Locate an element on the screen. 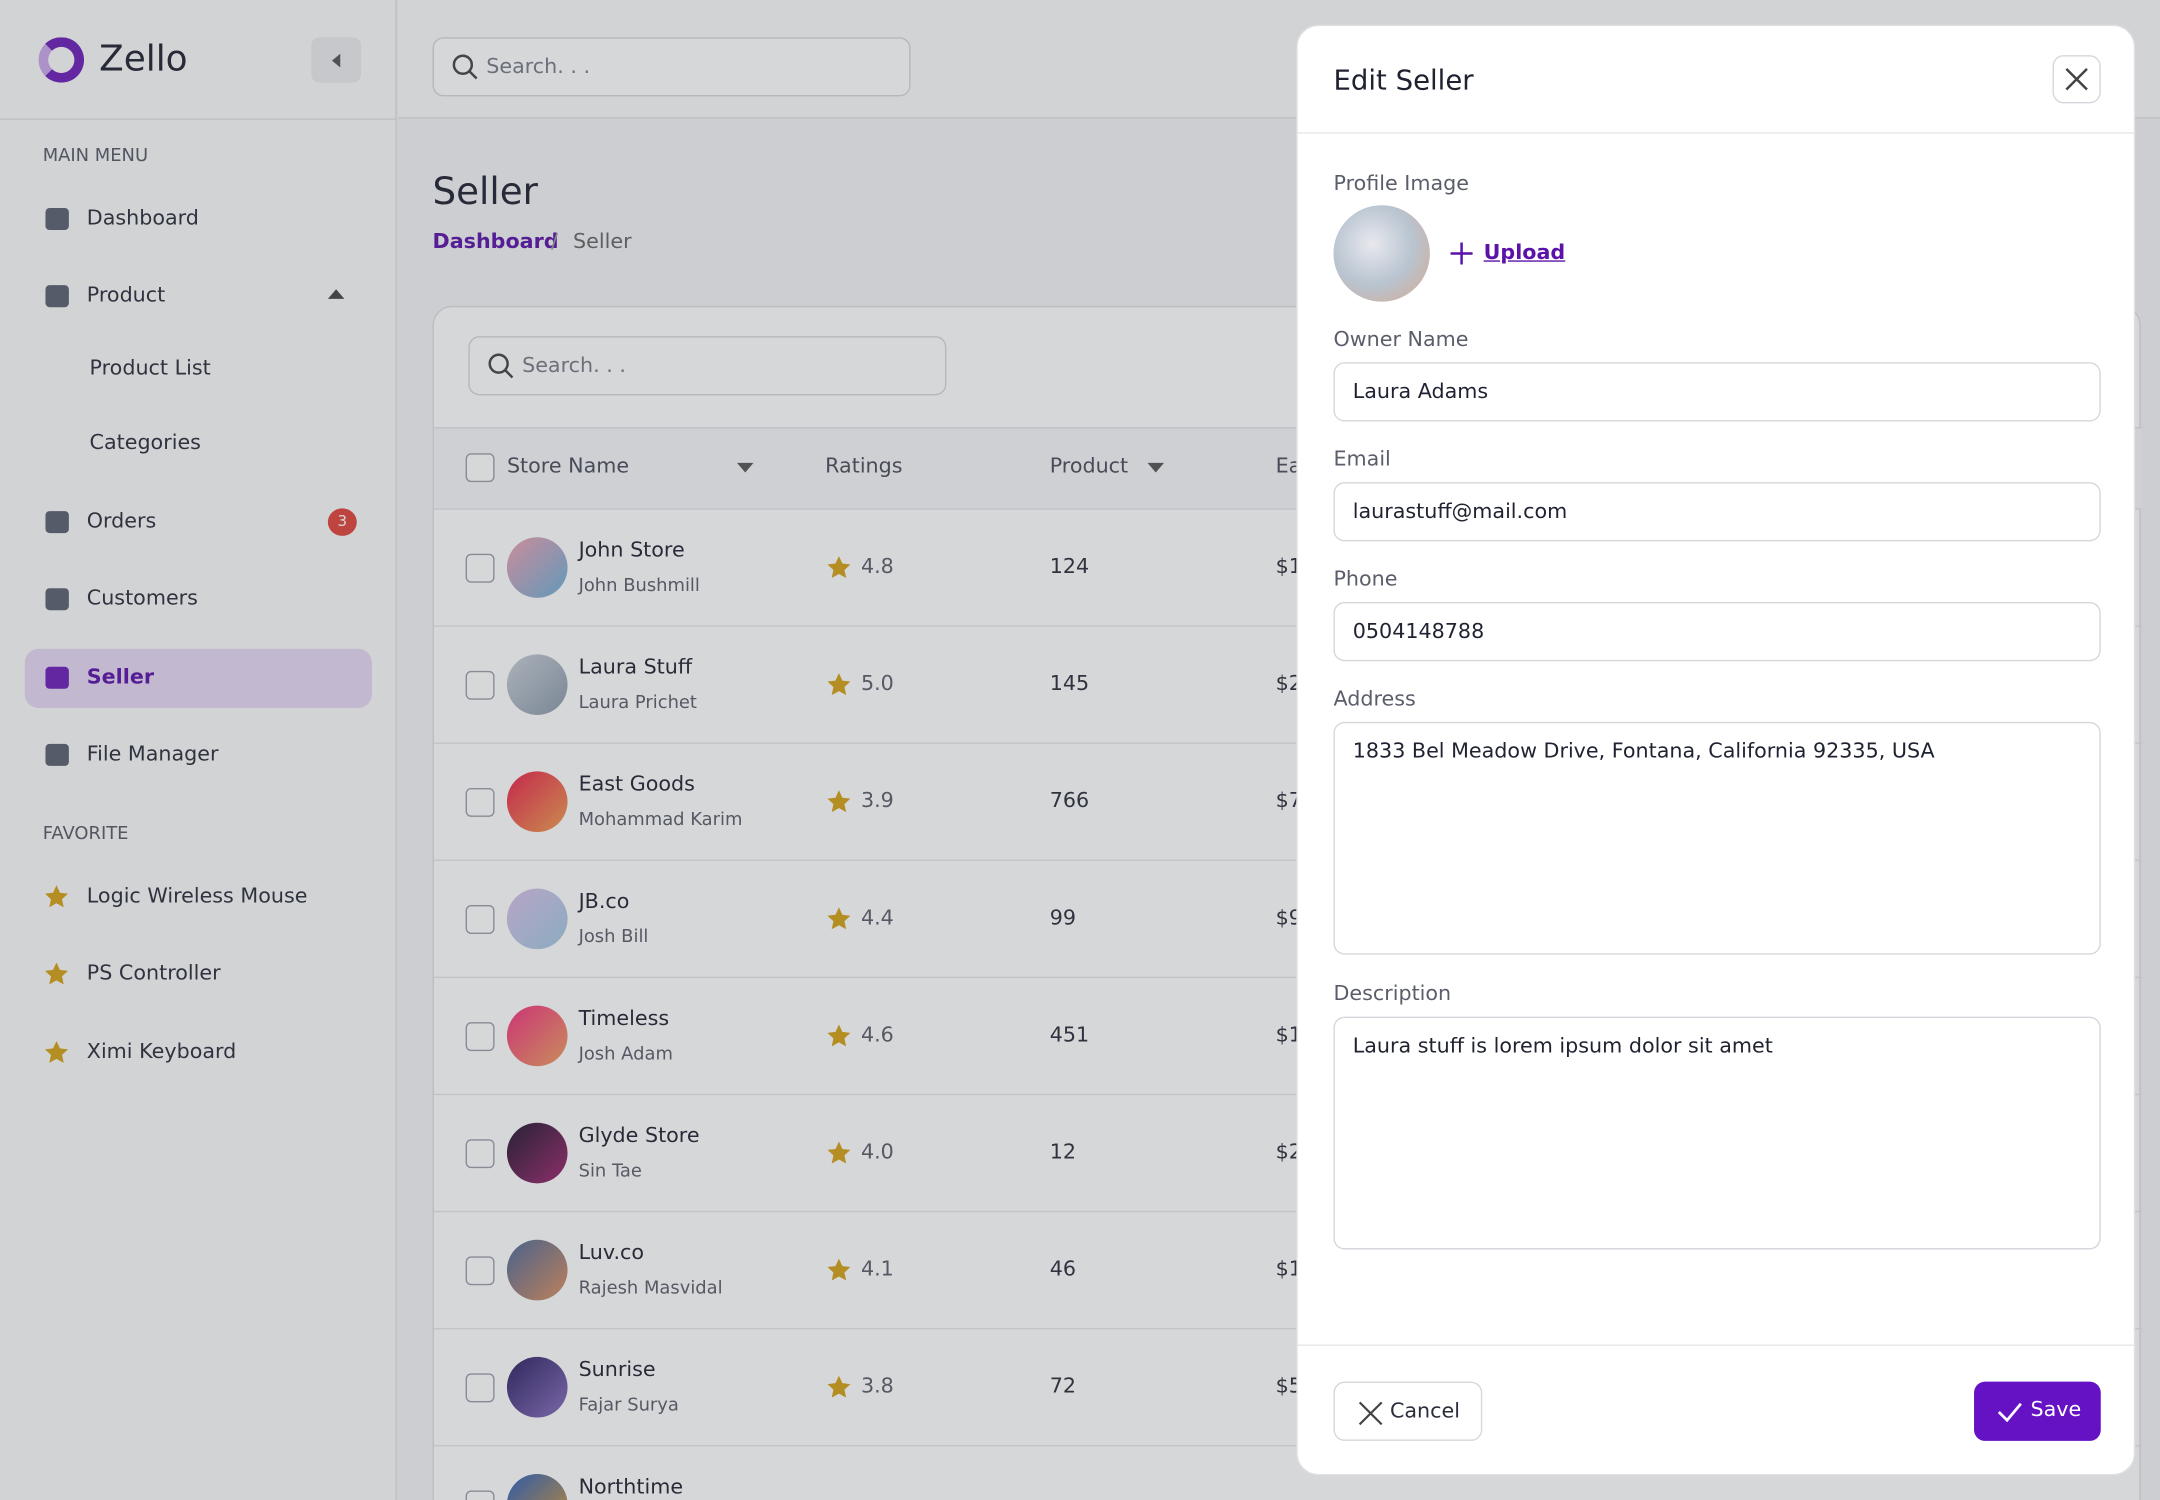 Image resolution: width=2160 pixels, height=1500 pixels. store-name: Northtime is located at coordinates (631, 1487).